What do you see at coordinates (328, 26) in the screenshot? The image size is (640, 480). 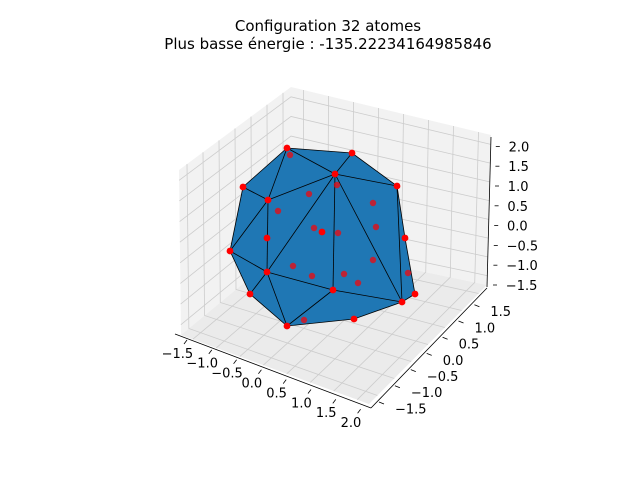 I see `chart-title-line1: Configuration 32 atomes` at bounding box center [328, 26].